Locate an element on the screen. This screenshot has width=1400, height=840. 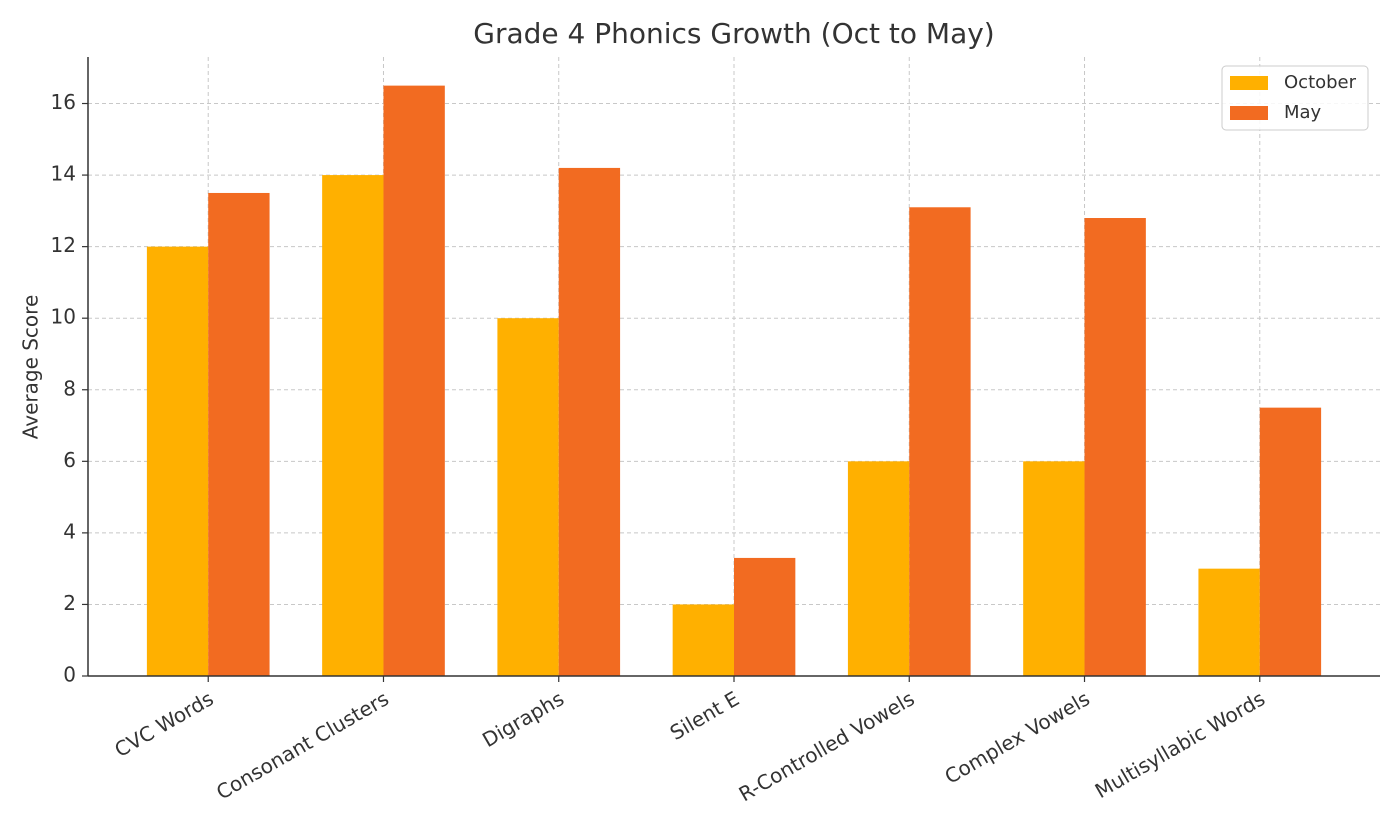
y-tick-label: 4 is located at coordinates (69, 531).